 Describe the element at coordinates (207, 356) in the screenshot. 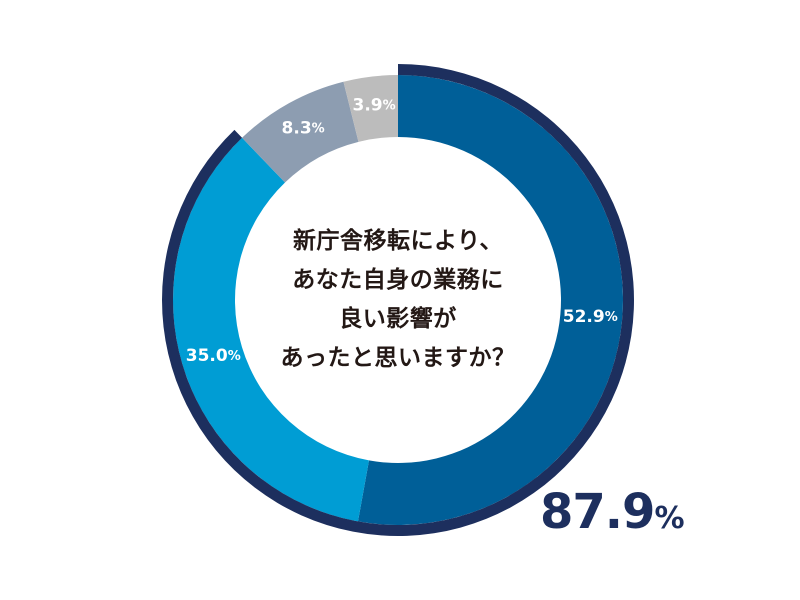

I see `slice-label-value-2: 35.0` at that location.